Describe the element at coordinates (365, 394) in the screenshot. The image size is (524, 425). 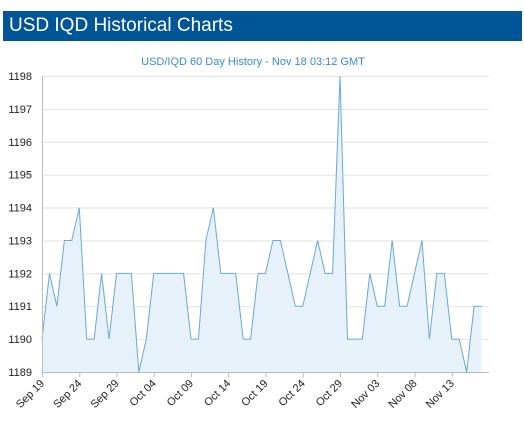
I see `x-tick-label: Nov 03` at that location.